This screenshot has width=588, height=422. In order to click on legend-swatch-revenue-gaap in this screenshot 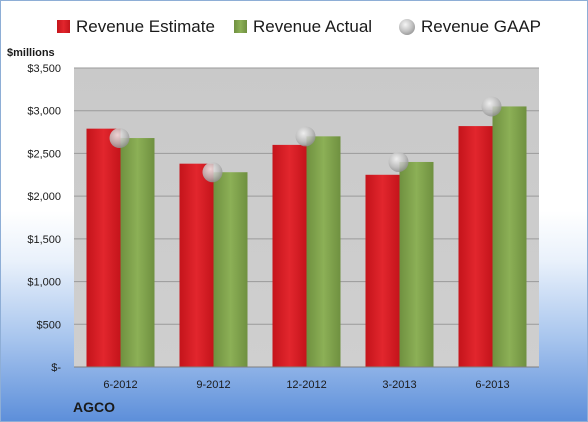, I will do `click(407, 27)`.